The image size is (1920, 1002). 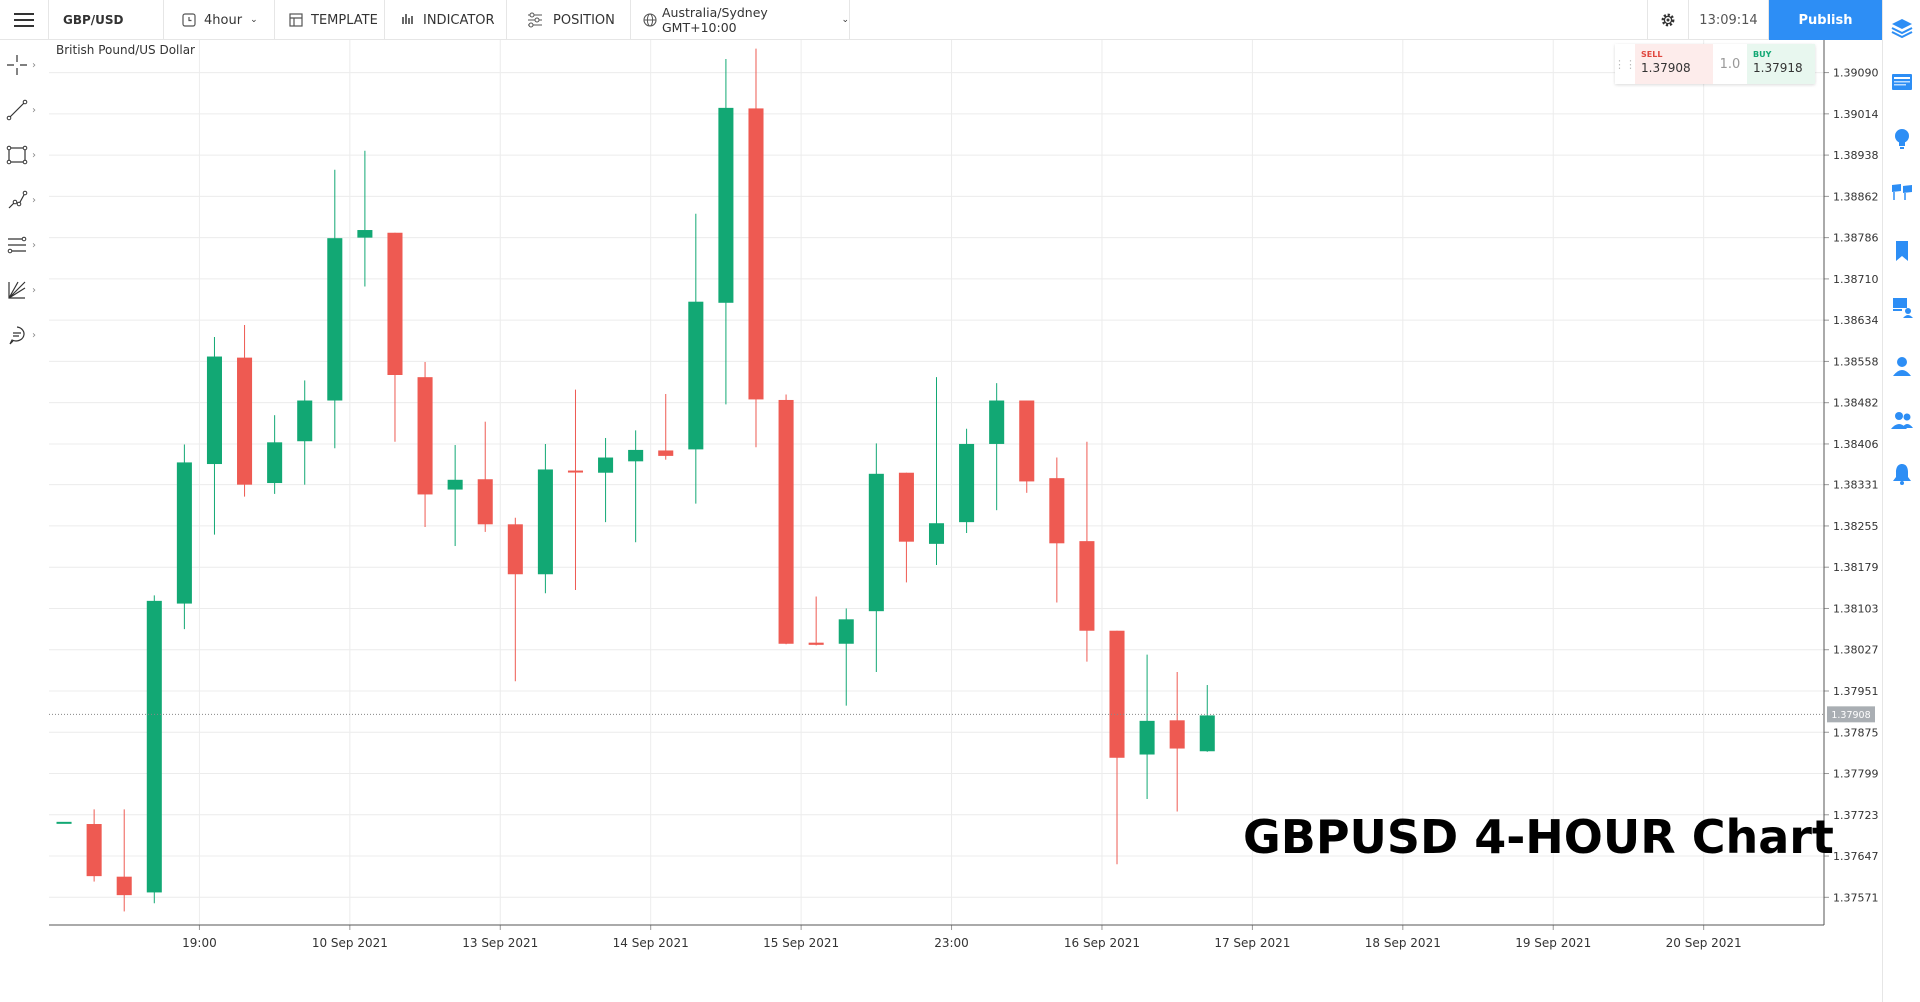 What do you see at coordinates (1856, 320) in the screenshot?
I see `y-tick-label: 1.38634` at bounding box center [1856, 320].